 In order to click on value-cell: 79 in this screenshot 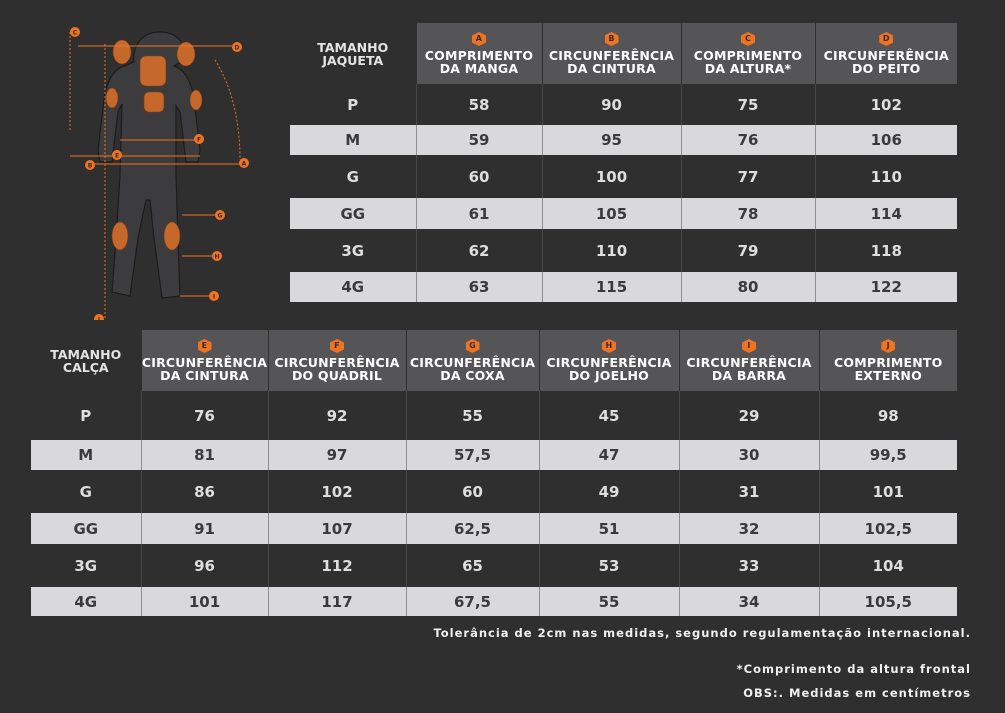, I will do `click(747, 250)`.